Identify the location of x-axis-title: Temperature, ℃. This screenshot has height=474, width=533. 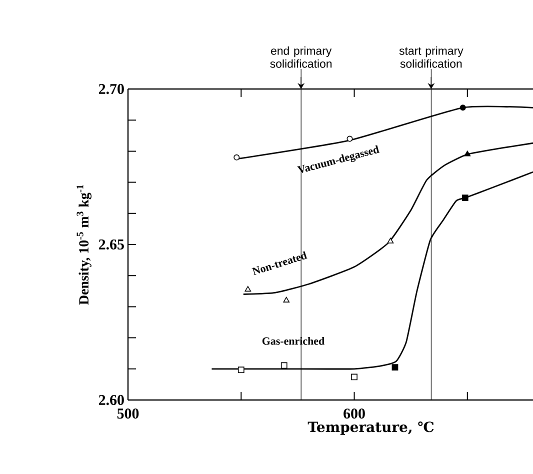
(371, 428).